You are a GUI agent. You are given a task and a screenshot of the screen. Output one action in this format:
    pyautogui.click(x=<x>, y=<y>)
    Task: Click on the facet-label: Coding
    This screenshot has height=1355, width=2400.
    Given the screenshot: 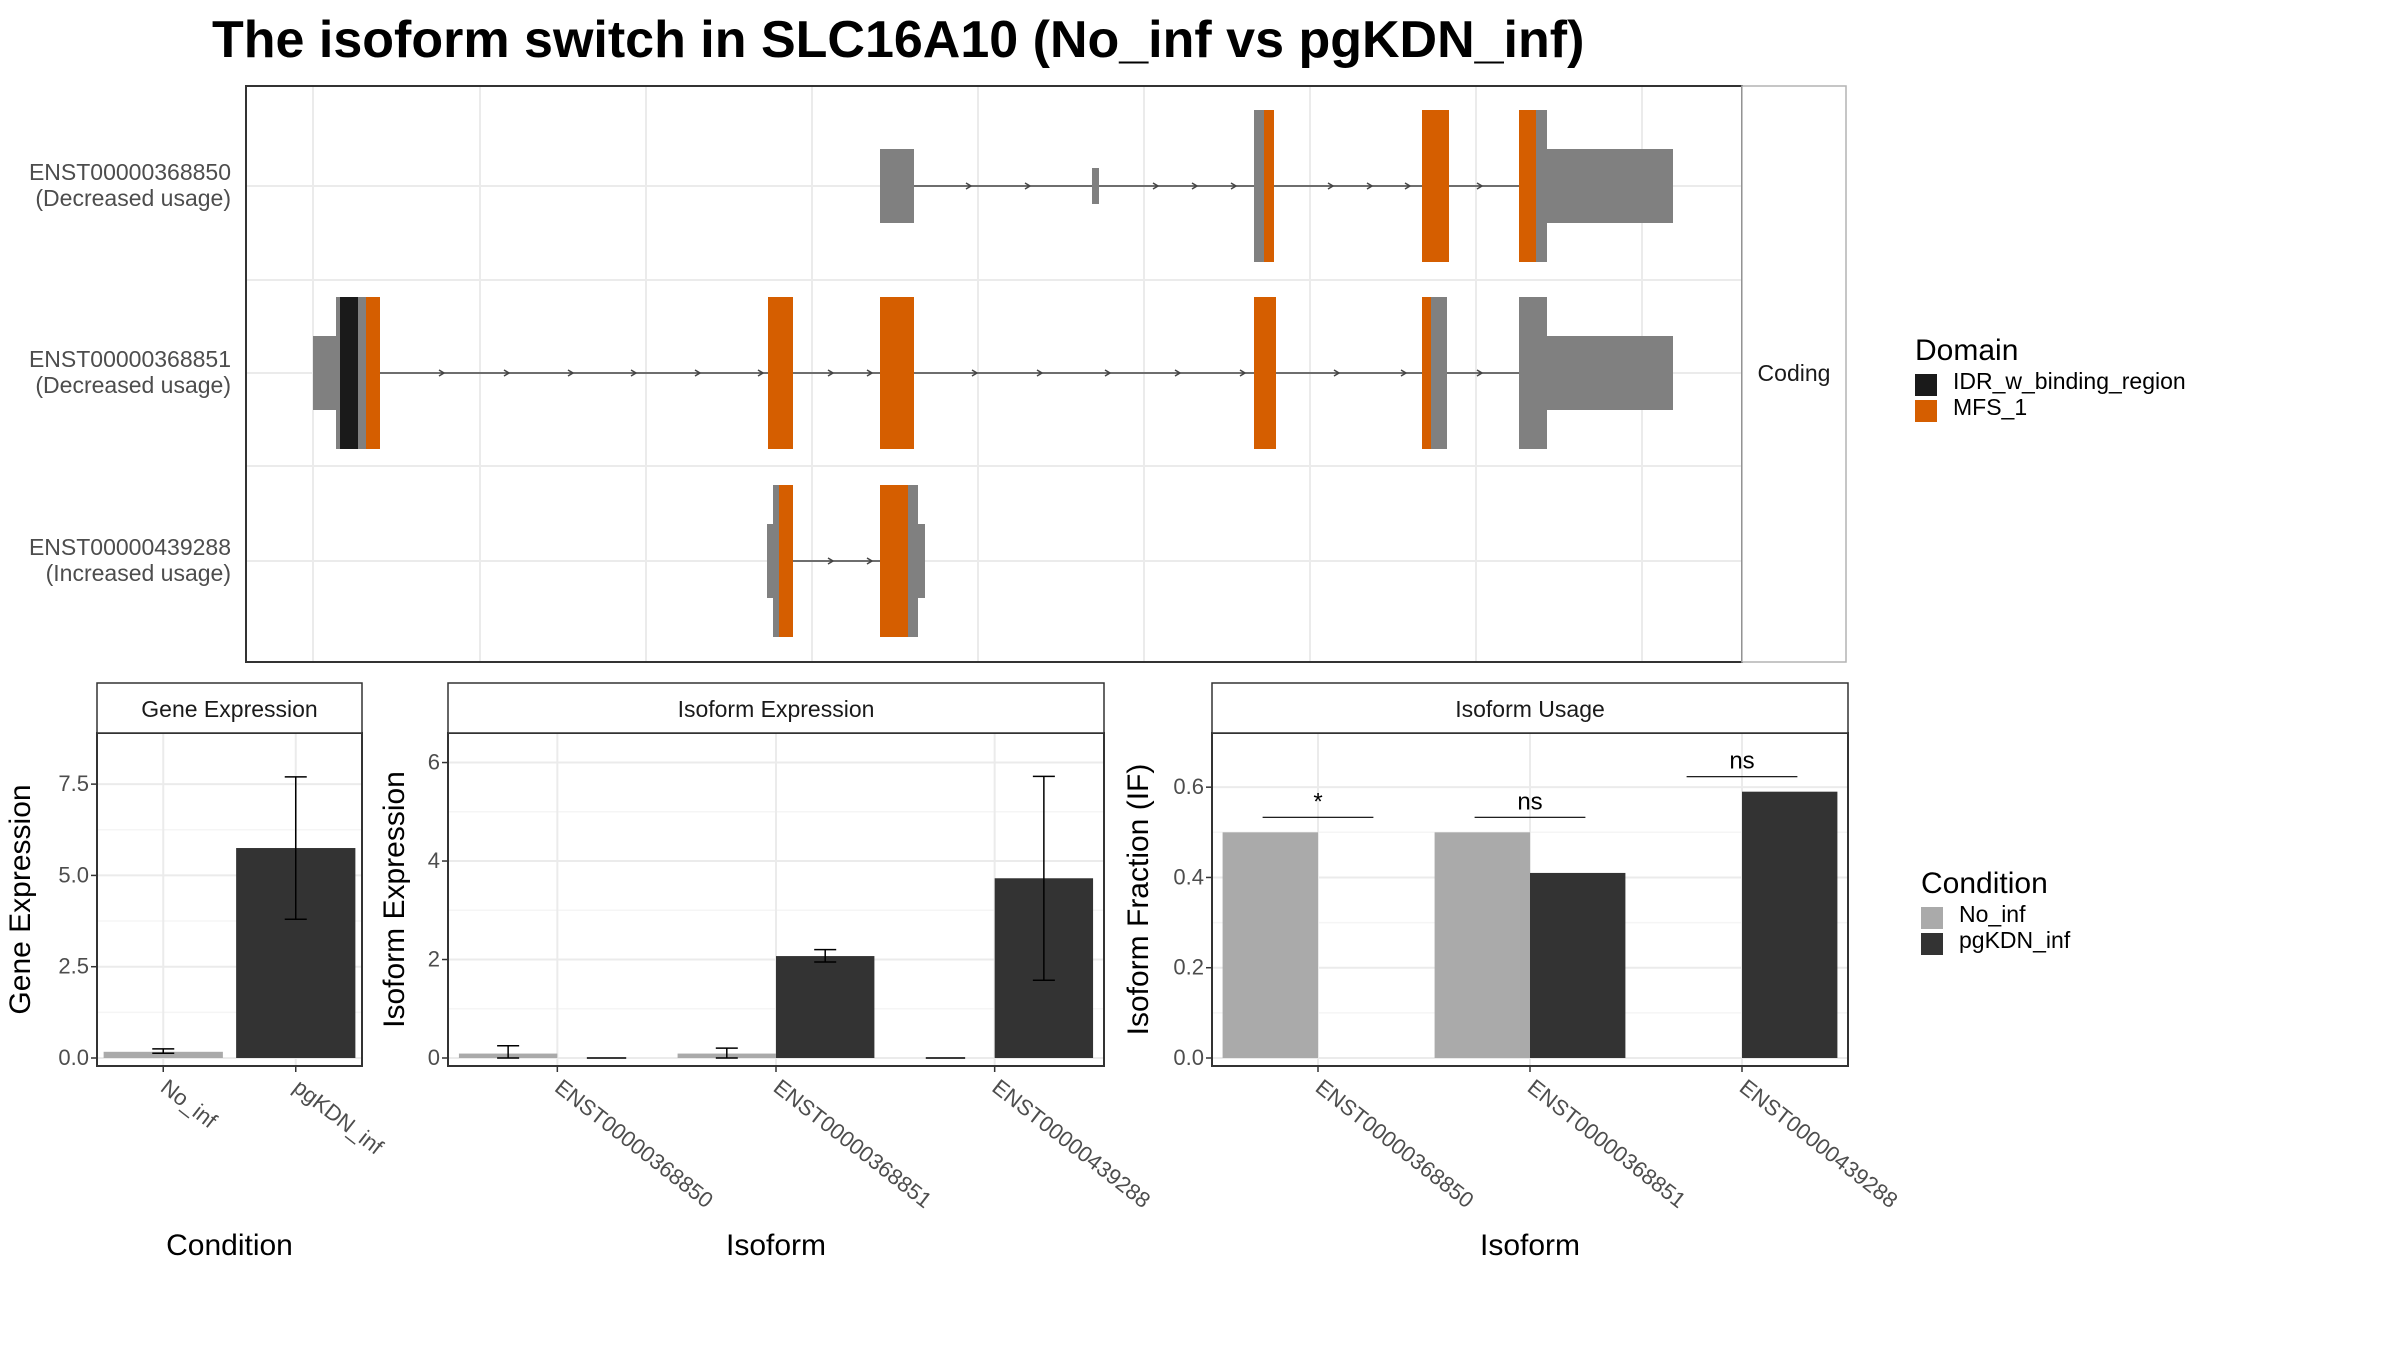 What is the action you would take?
    pyautogui.click(x=1794, y=373)
    